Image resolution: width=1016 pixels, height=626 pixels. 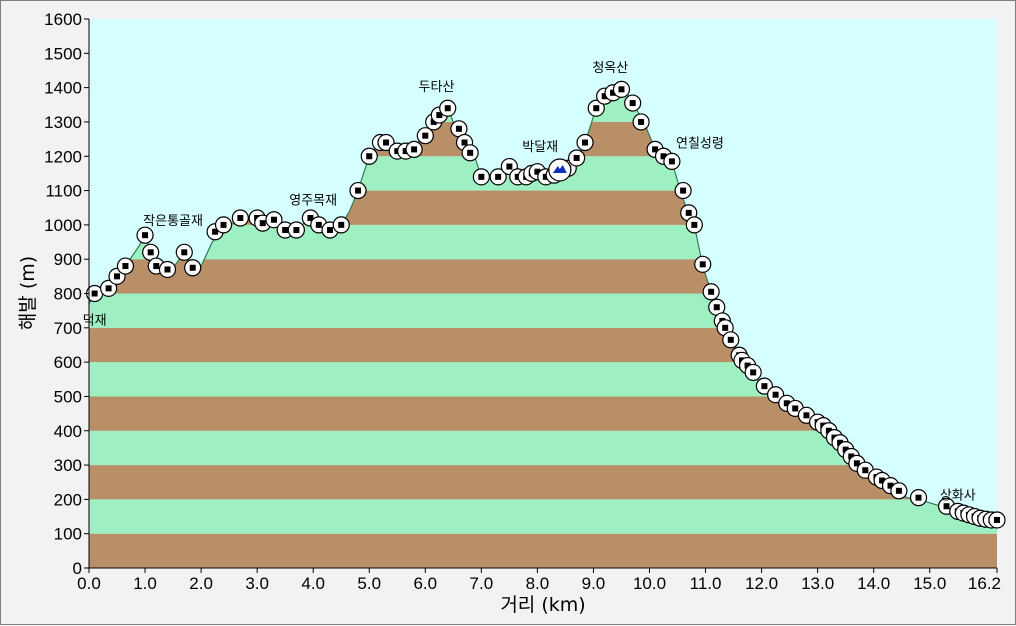 What do you see at coordinates (538, 583) in the screenshot?
I see `x-tick-label: 8.0` at bounding box center [538, 583].